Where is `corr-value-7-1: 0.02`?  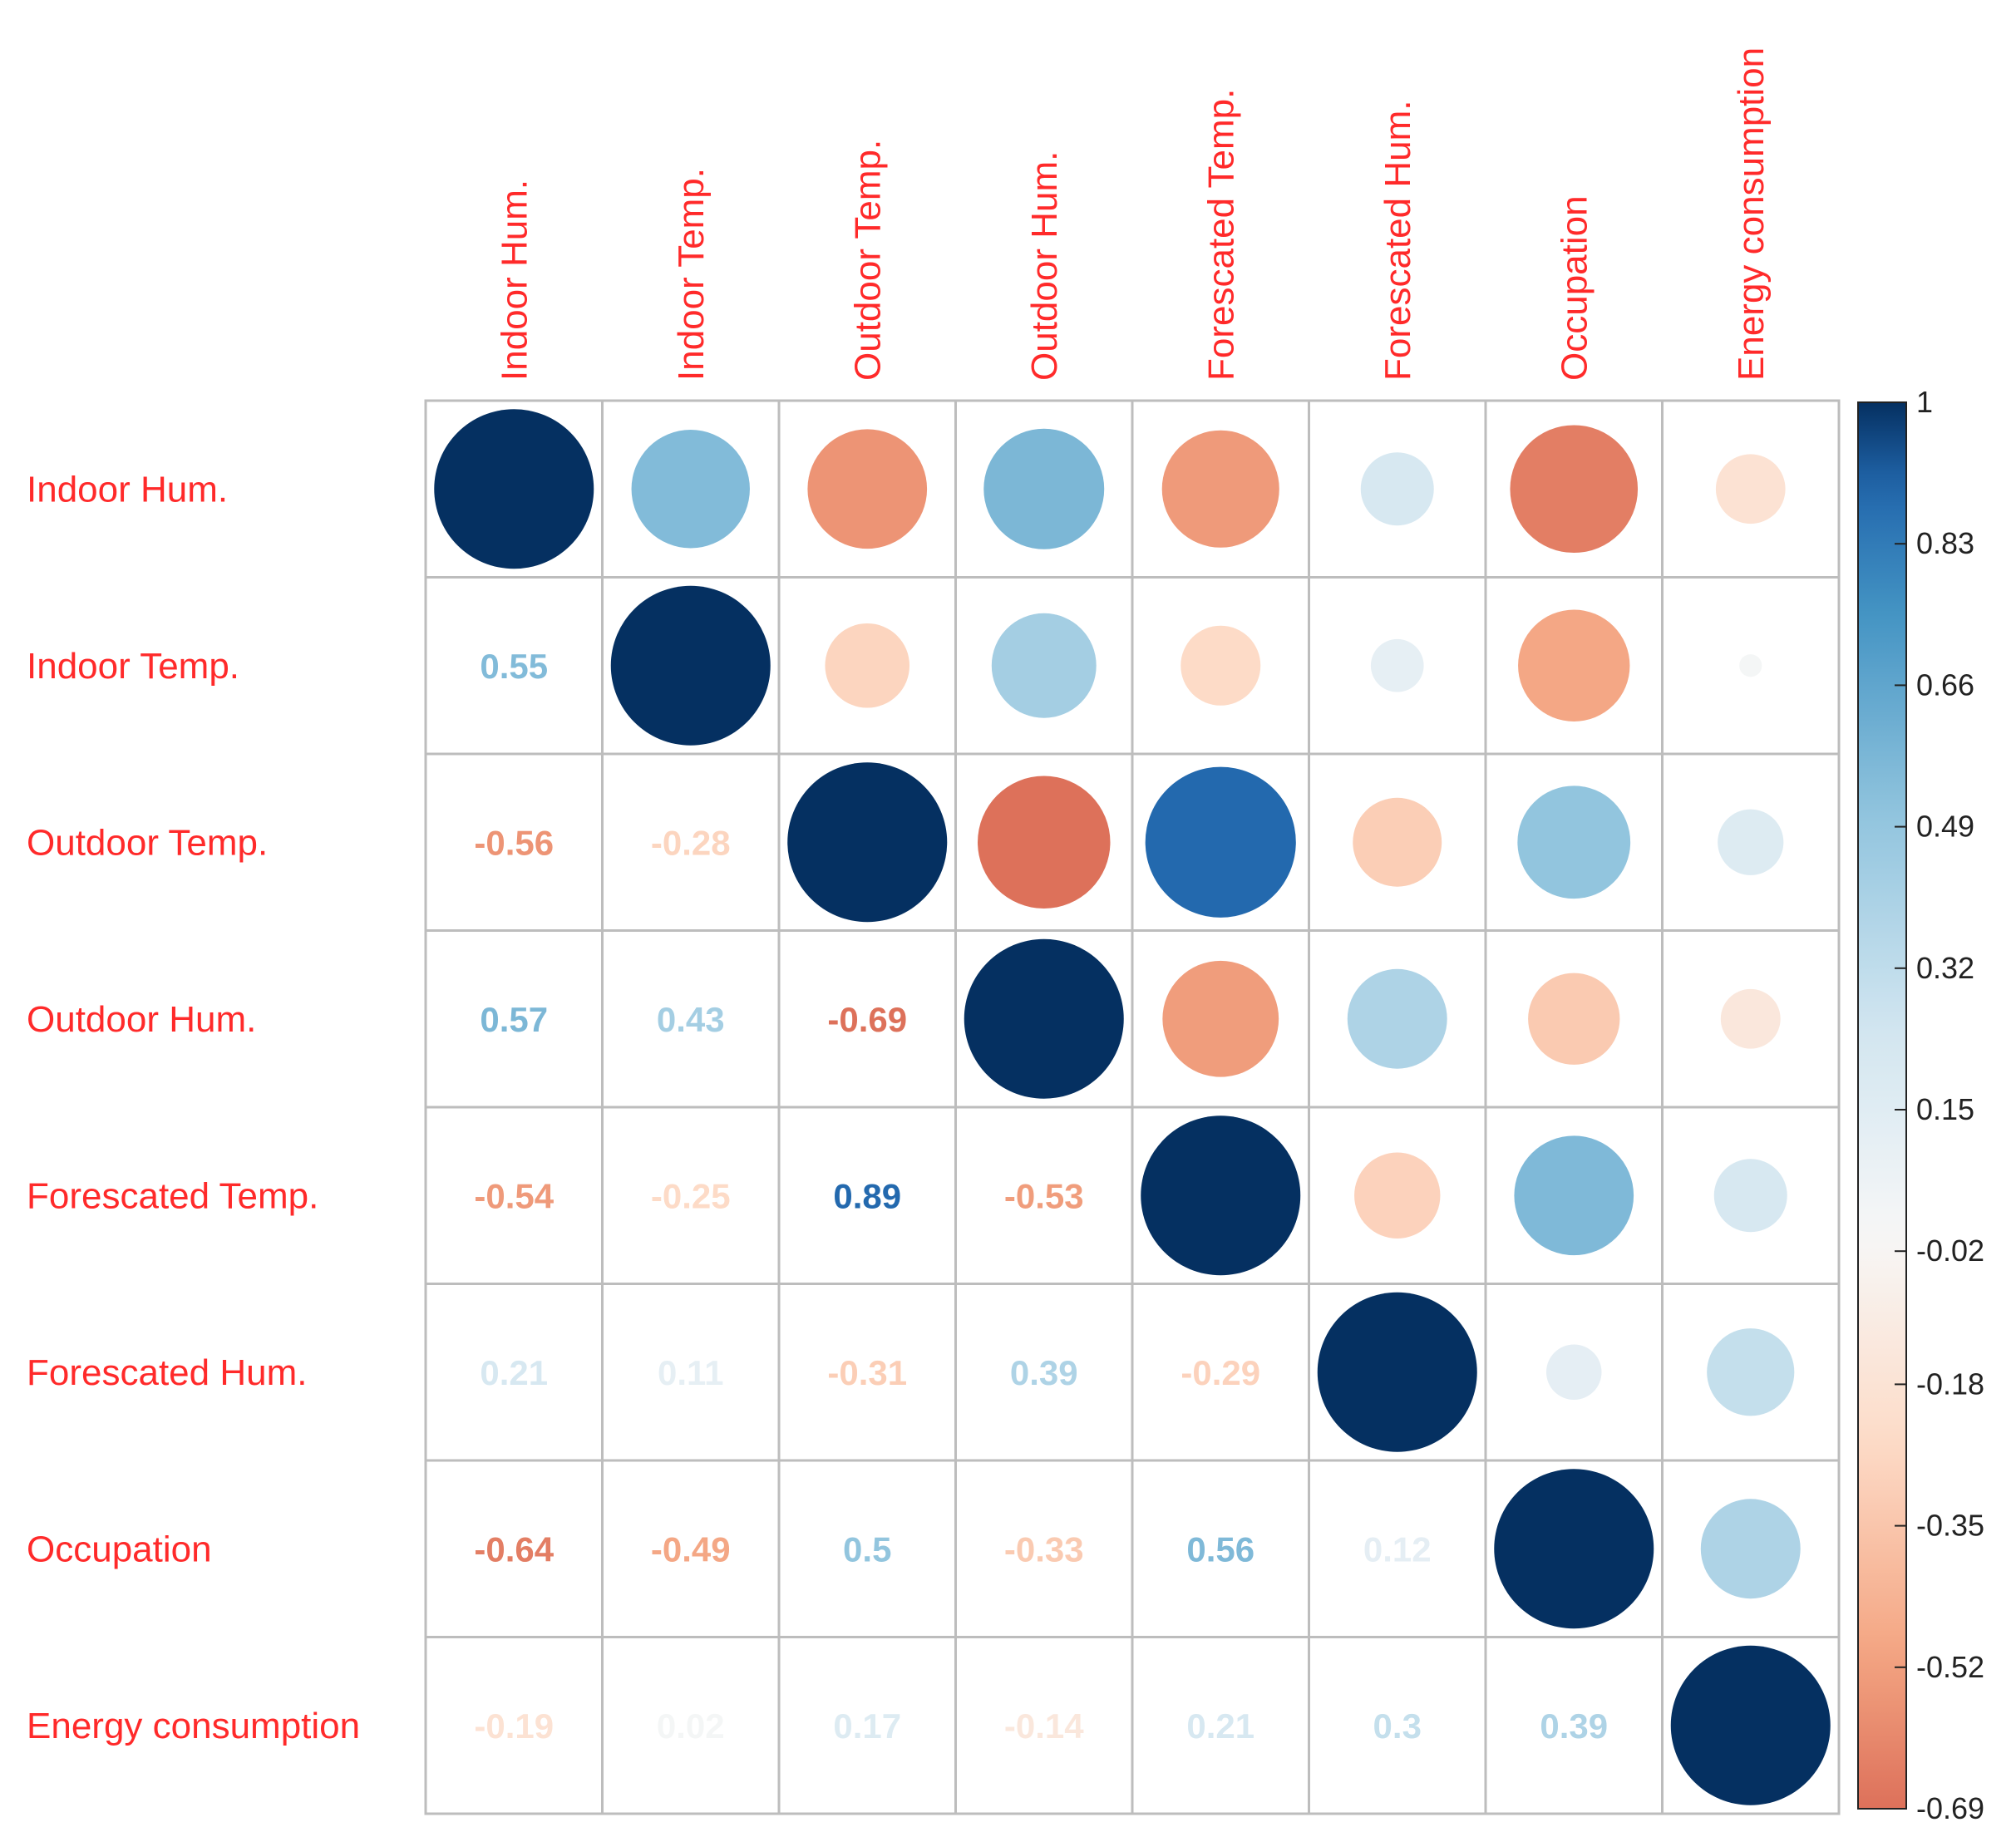 corr-value-7-1: 0.02 is located at coordinates (691, 1726).